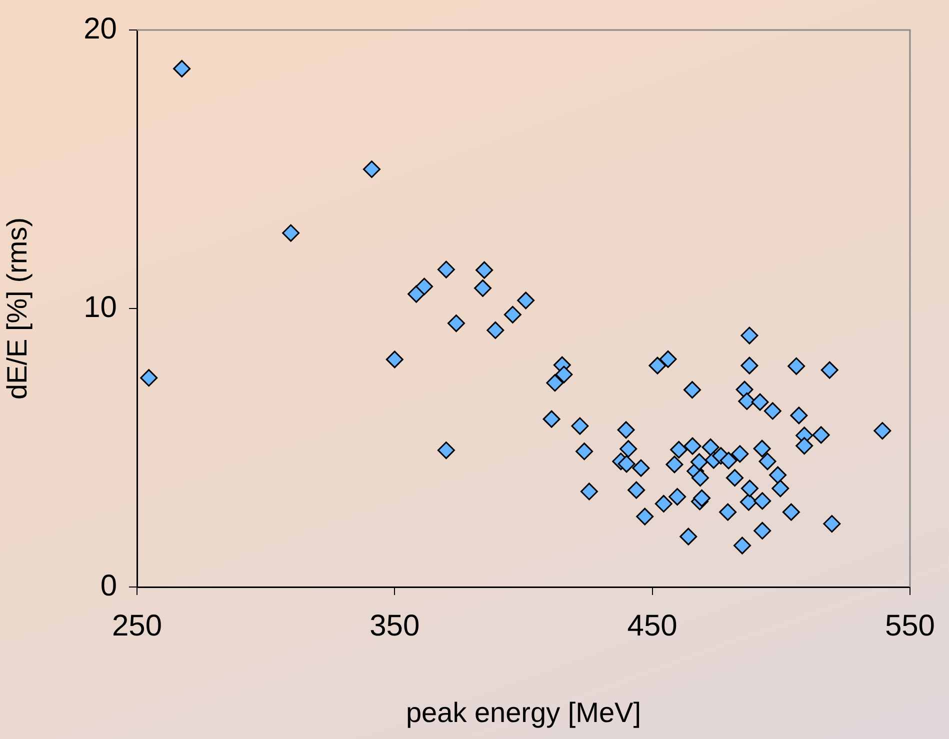 The height and width of the screenshot is (739, 949). Describe the element at coordinates (100, 29) in the screenshot. I see `y-tick-label: 20` at that location.